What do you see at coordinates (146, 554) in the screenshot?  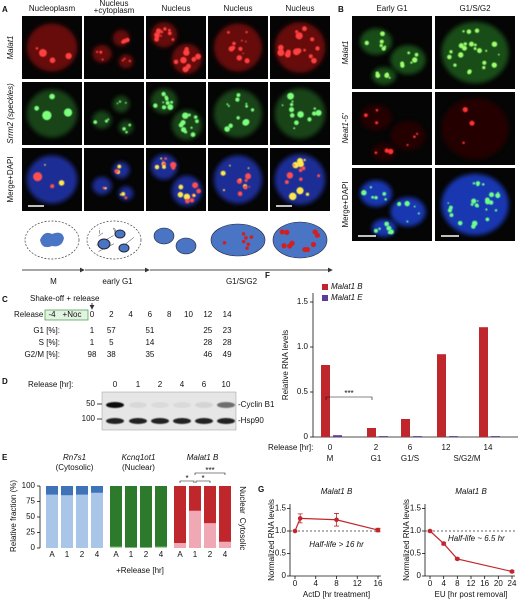 I see `x-tick-label: 2` at bounding box center [146, 554].